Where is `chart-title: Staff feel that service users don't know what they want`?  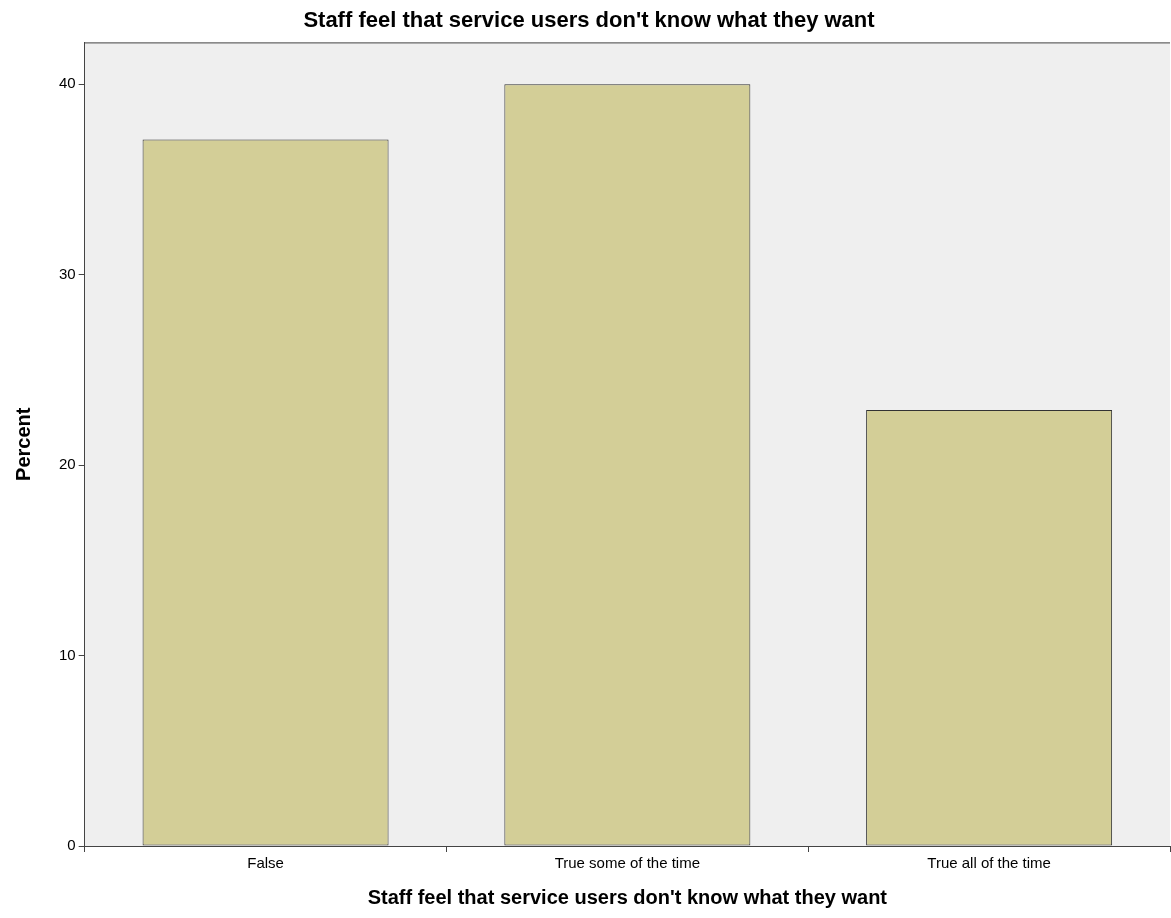 chart-title: Staff feel that service users don't know what they want is located at coordinates (589, 20).